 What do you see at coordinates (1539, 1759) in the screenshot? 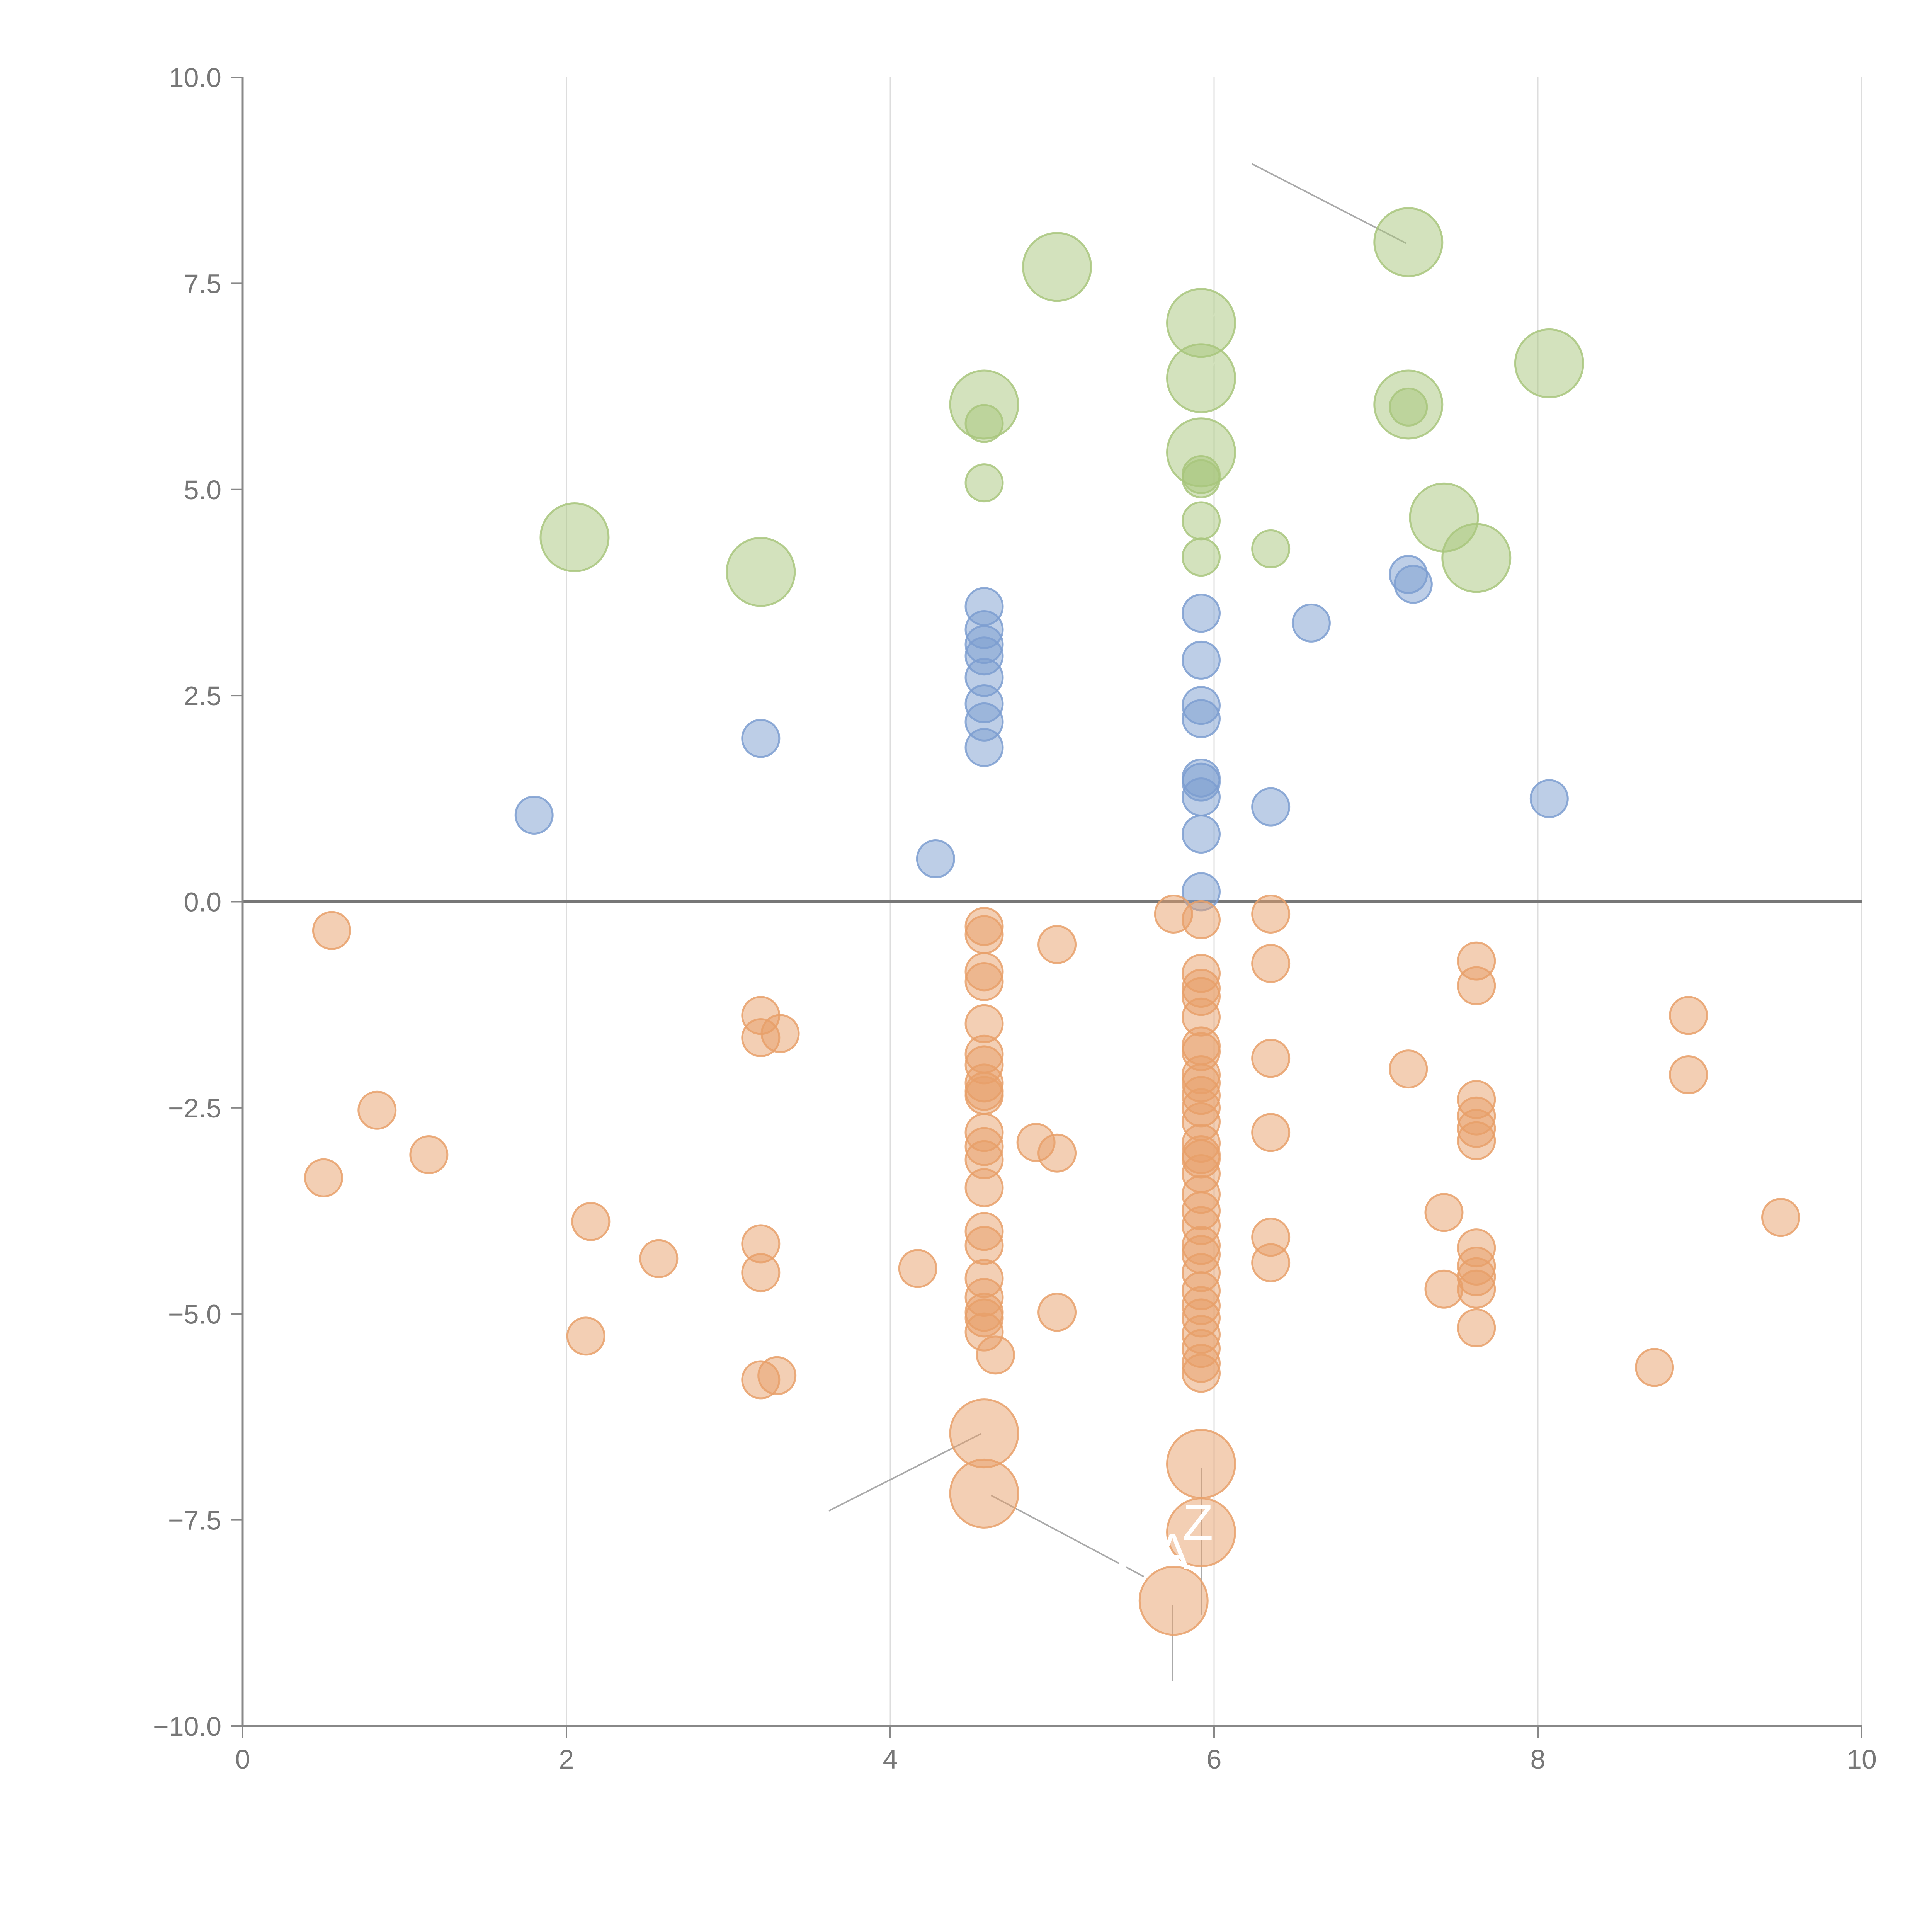
I see `x-tick-label: 8` at bounding box center [1539, 1759].